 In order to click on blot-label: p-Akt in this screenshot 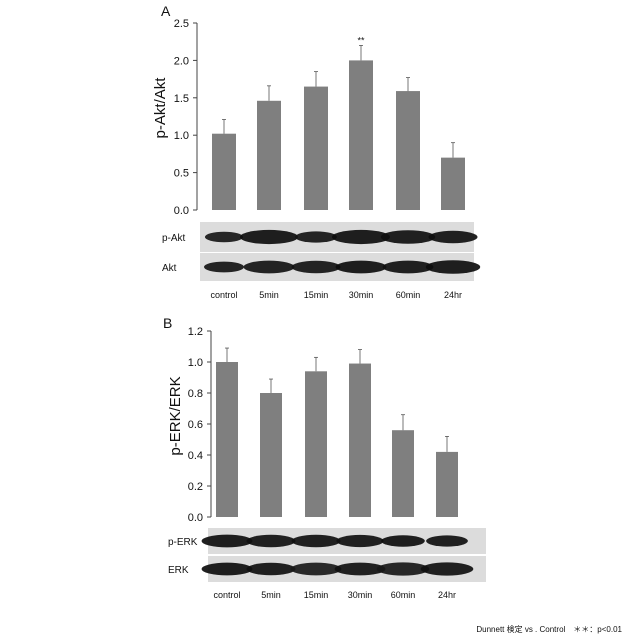, I will do `click(174, 238)`.